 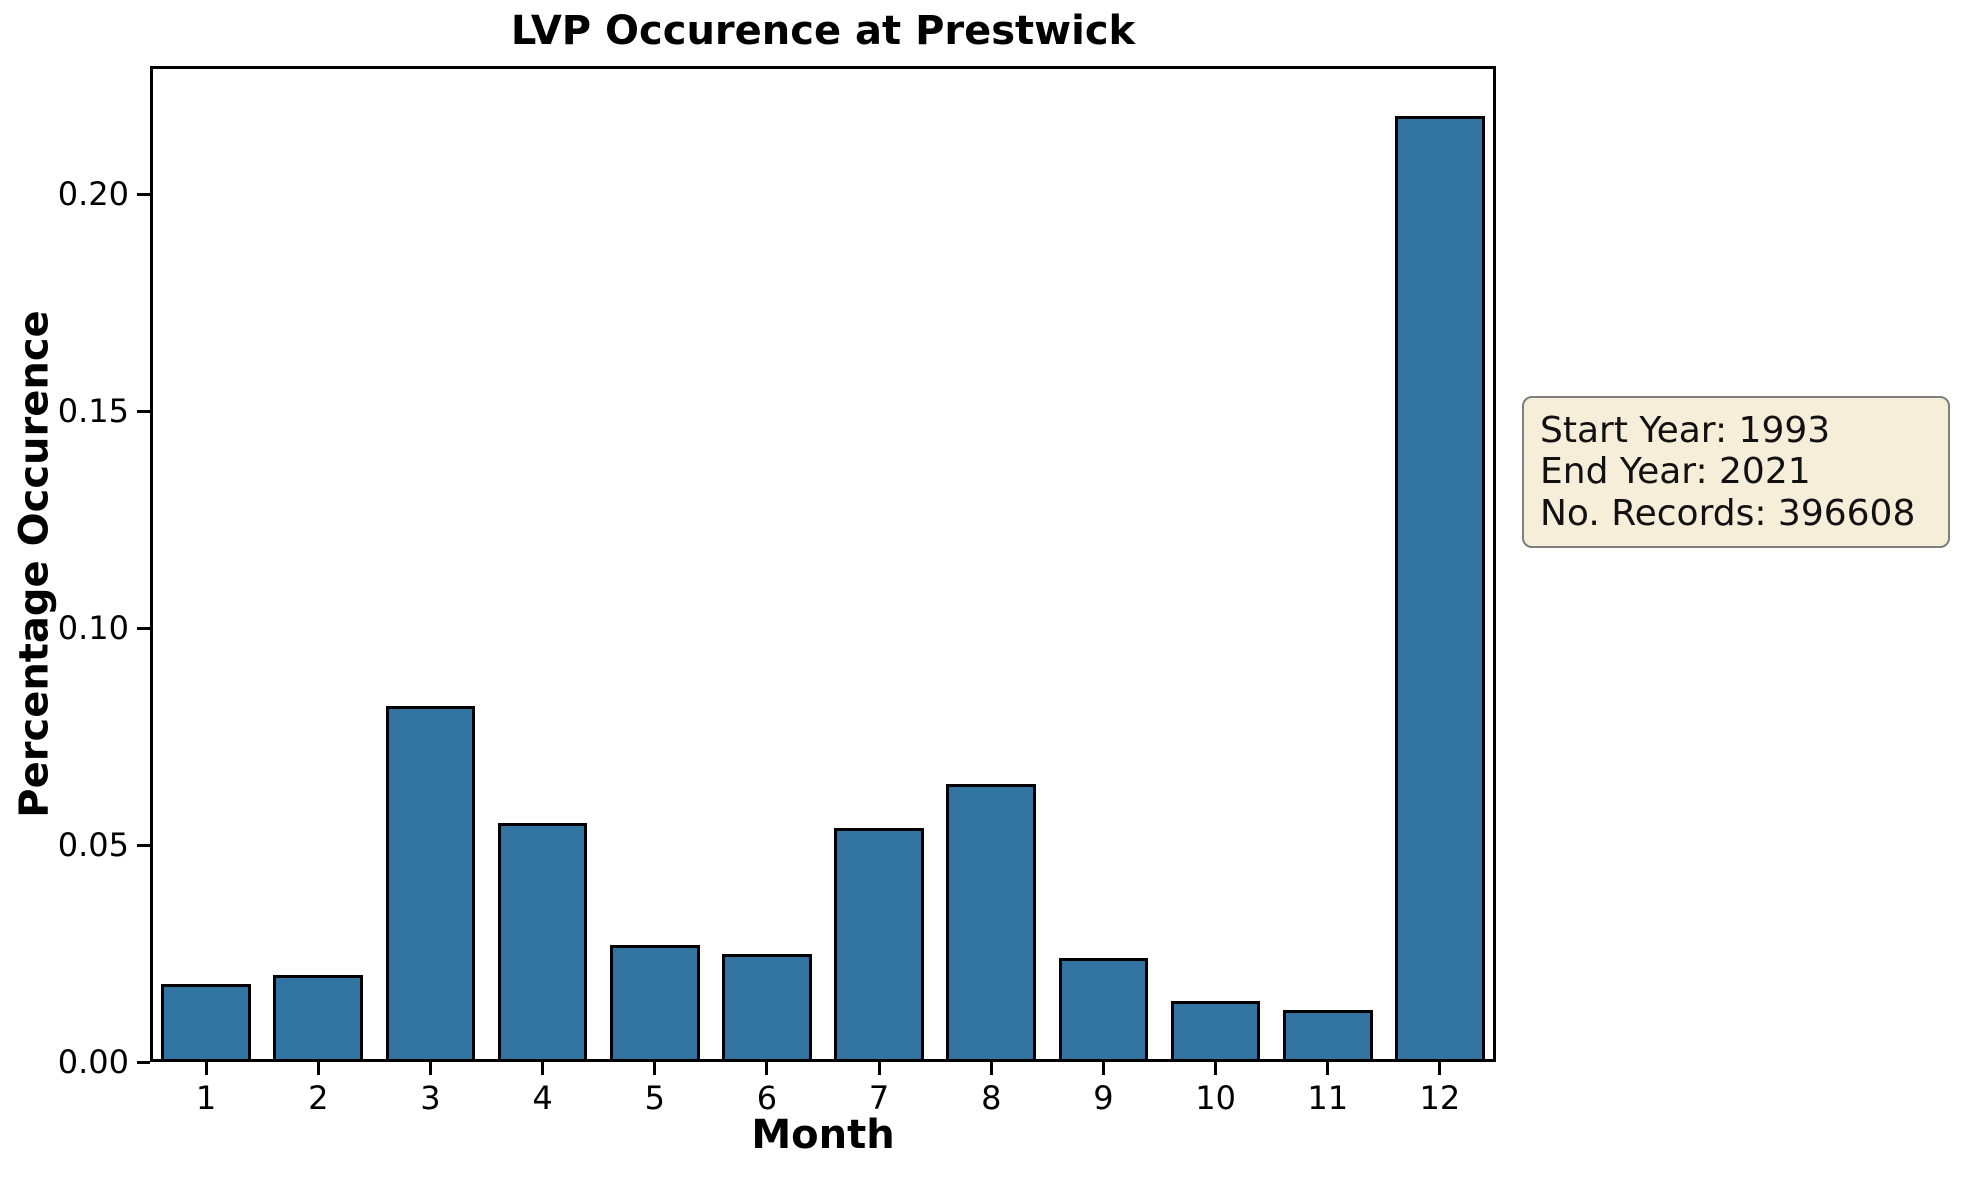 I want to click on x-tick-label: 5, so click(x=654, y=1098).